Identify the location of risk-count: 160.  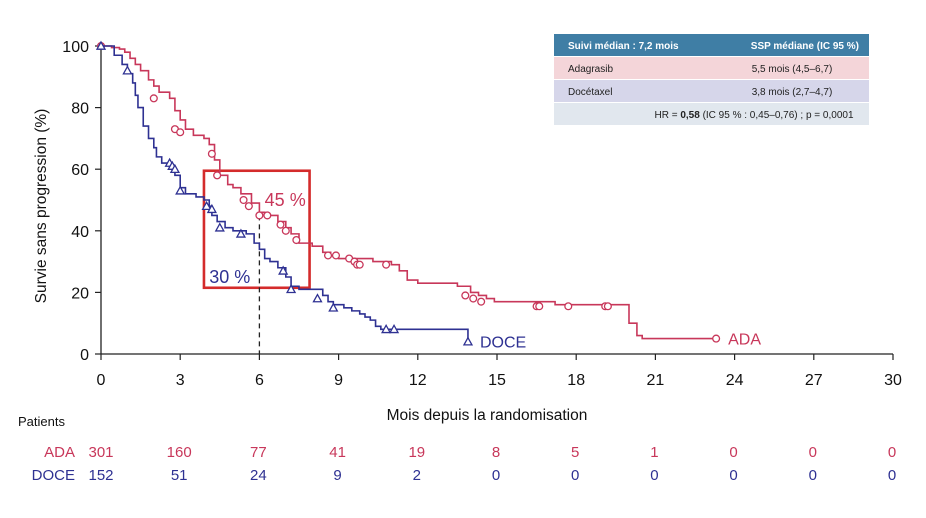
(179, 452).